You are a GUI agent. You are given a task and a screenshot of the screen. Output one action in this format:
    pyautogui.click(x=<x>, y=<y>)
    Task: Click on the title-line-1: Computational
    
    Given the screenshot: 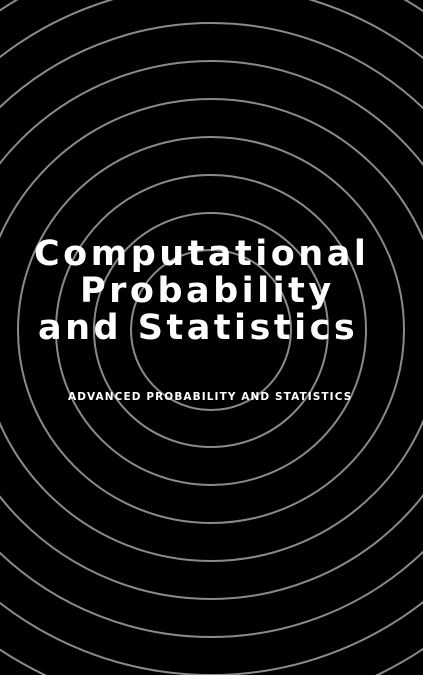 What is the action you would take?
    pyautogui.click(x=202, y=254)
    